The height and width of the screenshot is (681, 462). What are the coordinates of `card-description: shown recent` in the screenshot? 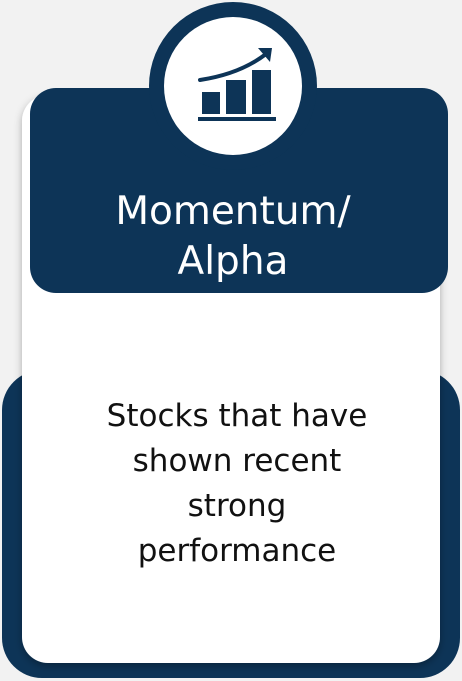 It's located at (237, 461).